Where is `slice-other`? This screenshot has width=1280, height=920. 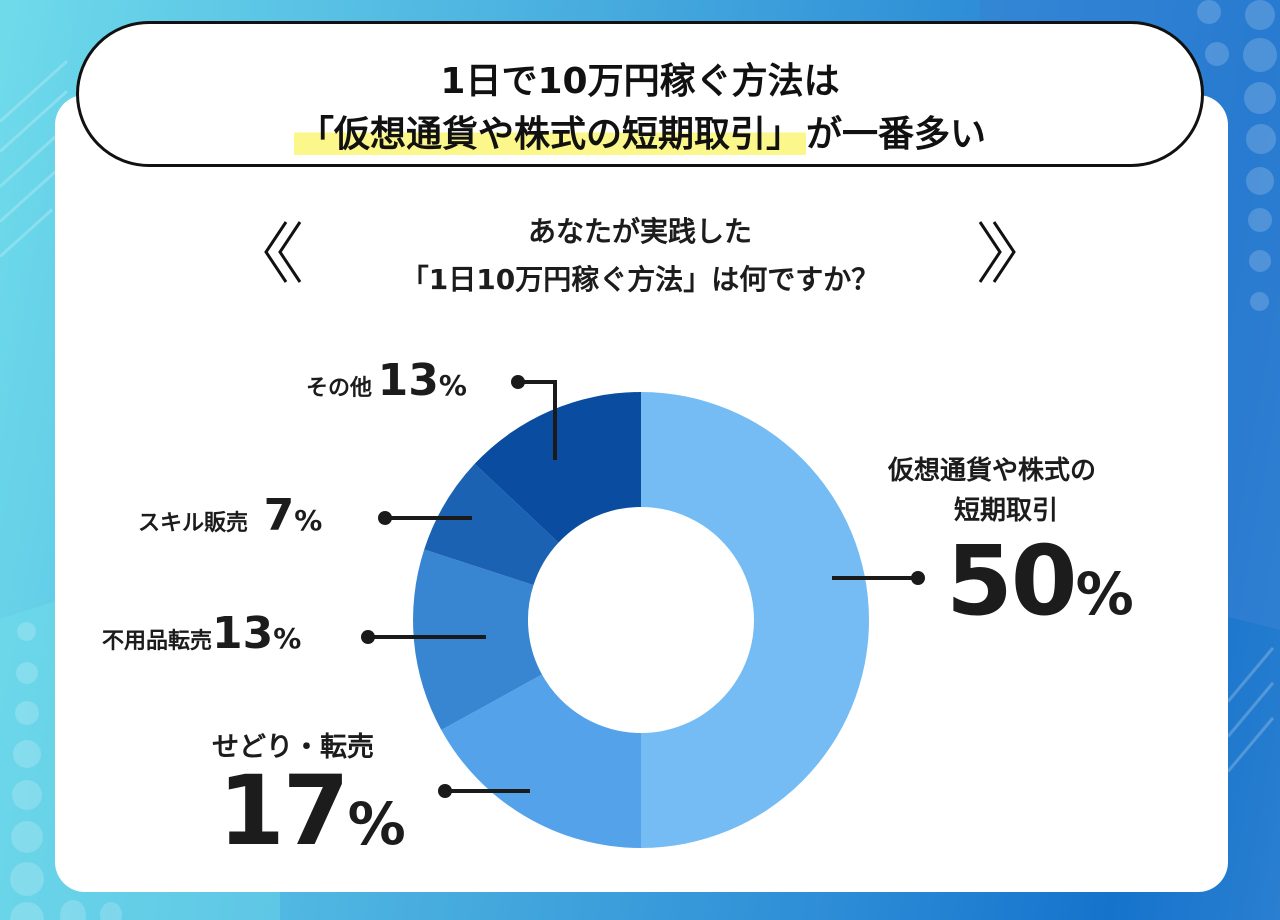 slice-other is located at coordinates (557, 467).